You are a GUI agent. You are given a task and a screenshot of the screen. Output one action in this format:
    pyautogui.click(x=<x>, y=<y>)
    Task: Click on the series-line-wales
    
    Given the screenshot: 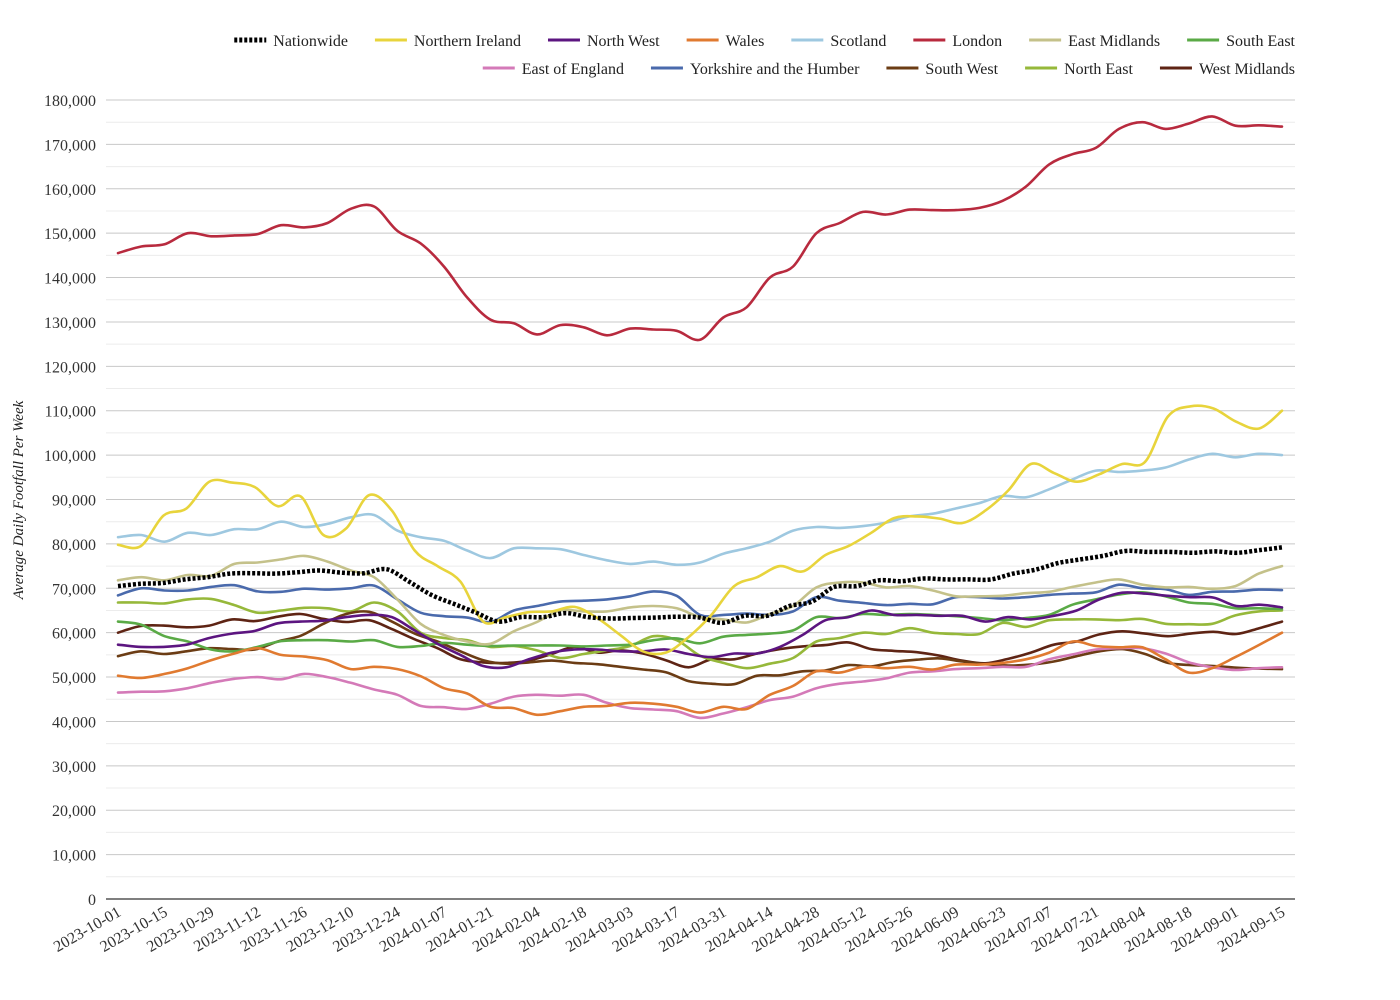 What is the action you would take?
    pyautogui.click(x=700, y=674)
    